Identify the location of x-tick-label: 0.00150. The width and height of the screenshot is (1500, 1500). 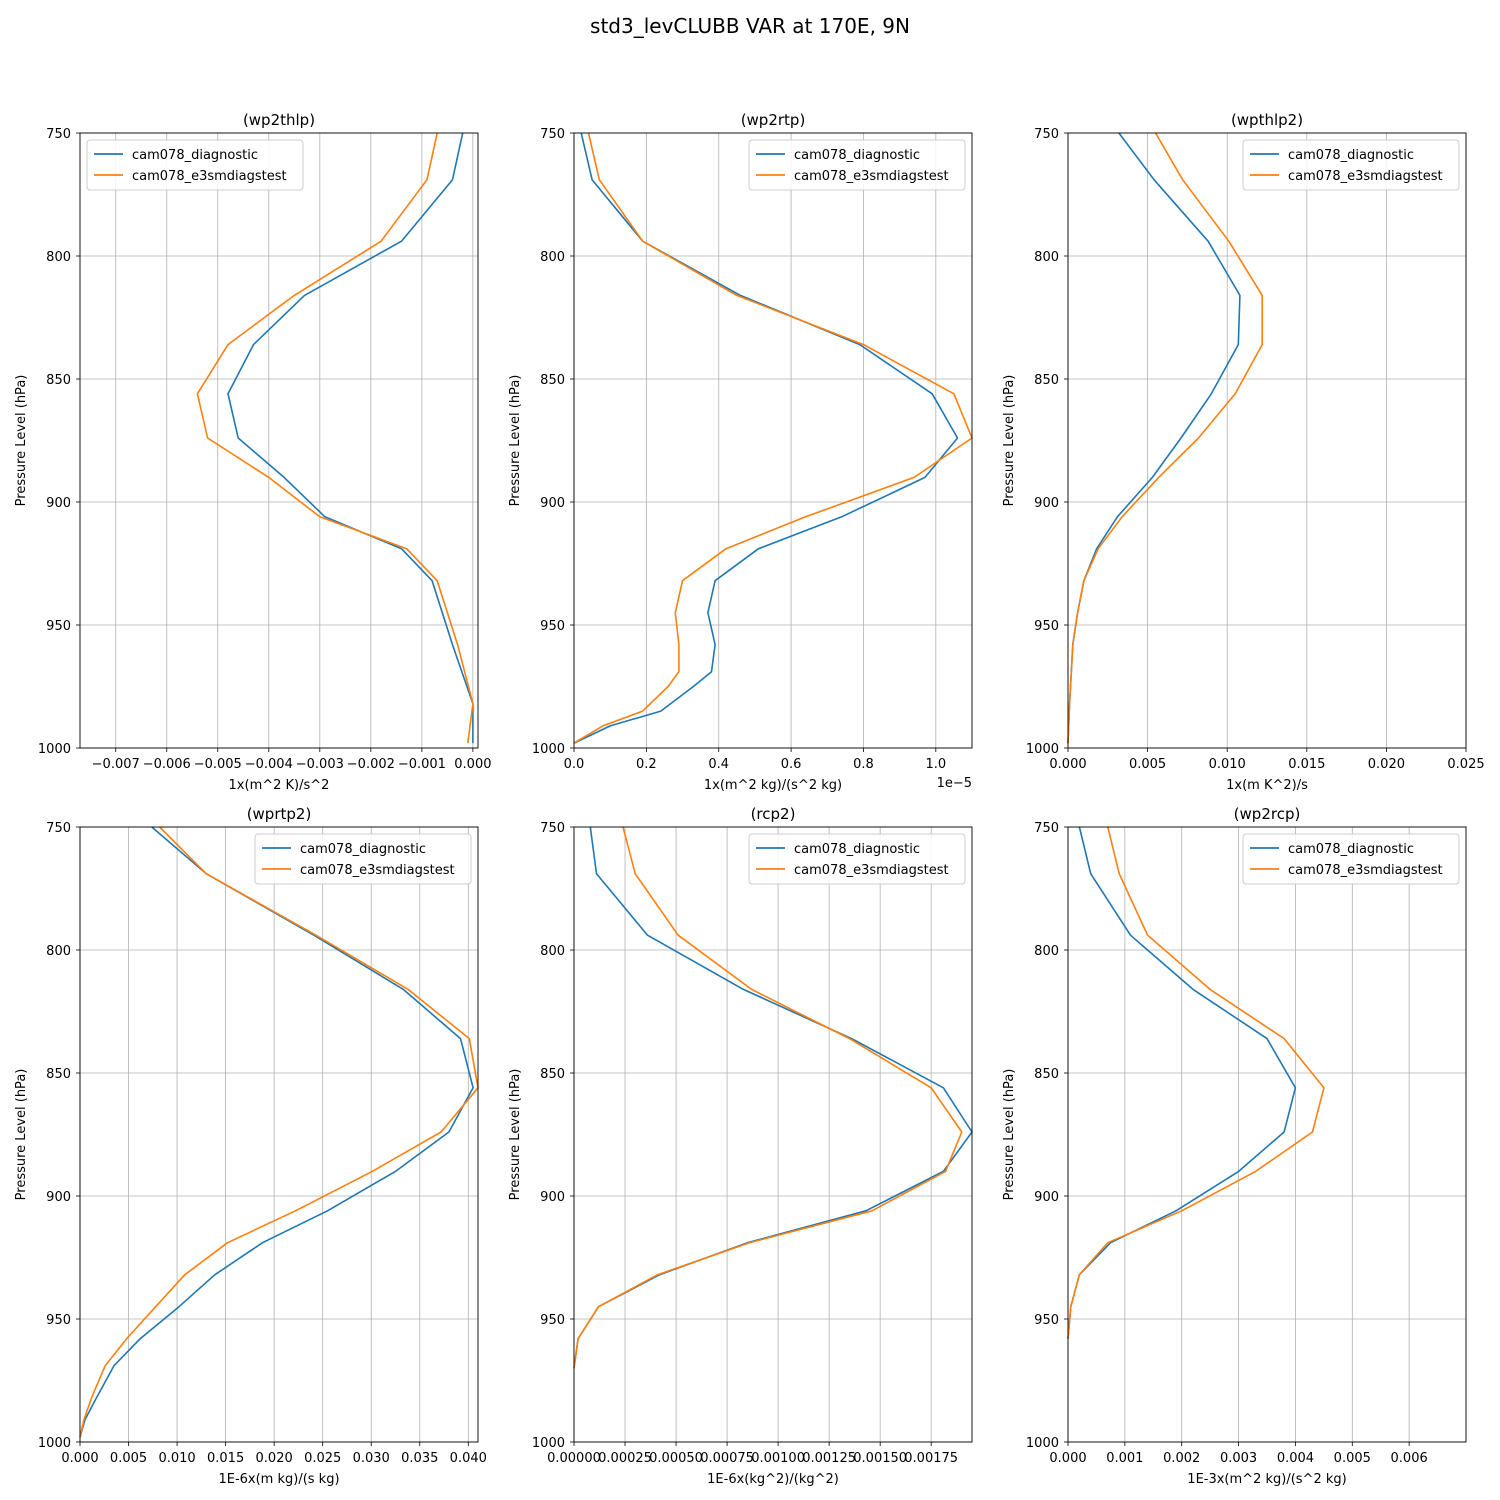
(880, 1458).